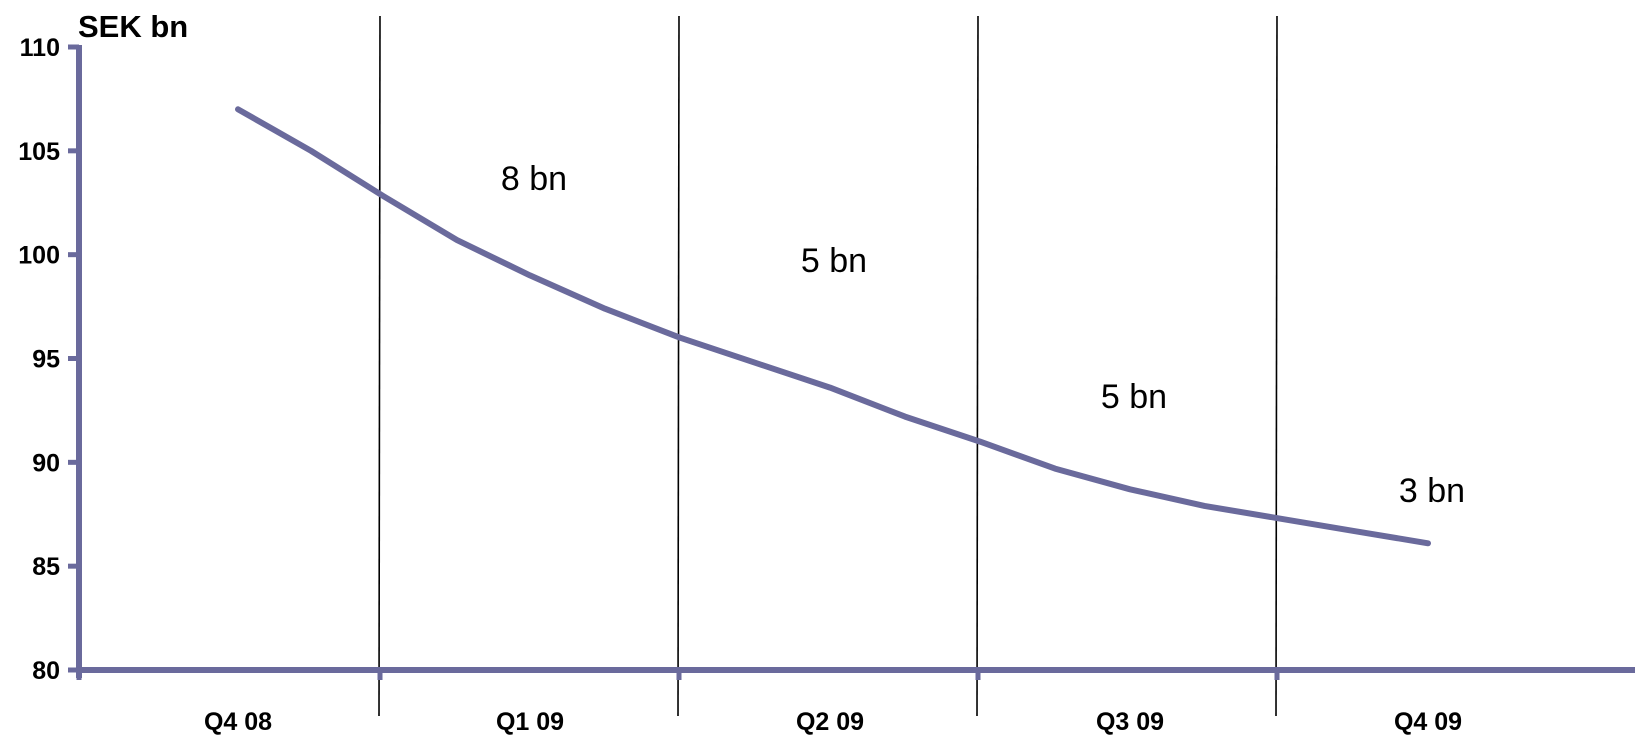  What do you see at coordinates (46, 463) in the screenshot?
I see `y-tick-label: 90` at bounding box center [46, 463].